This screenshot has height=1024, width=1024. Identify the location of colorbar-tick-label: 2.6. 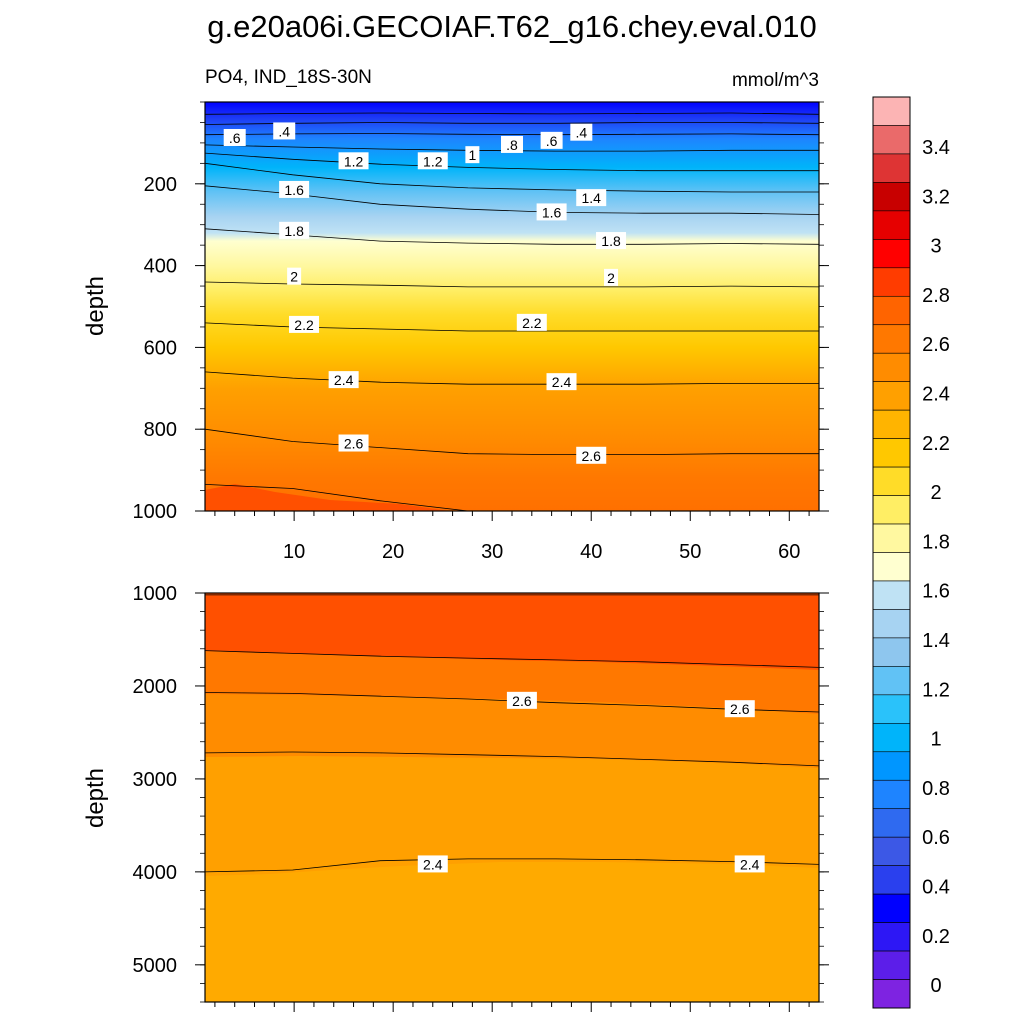
(936, 345).